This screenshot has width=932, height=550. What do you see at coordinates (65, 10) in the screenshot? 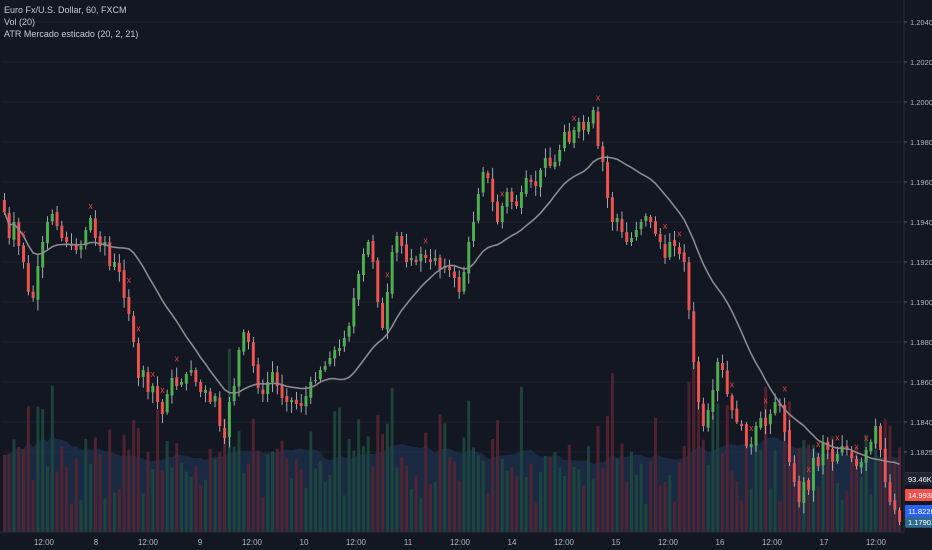
I see `legend-symbol: Euro Fx/U.S. Dollar, 60, FXCM` at bounding box center [65, 10].